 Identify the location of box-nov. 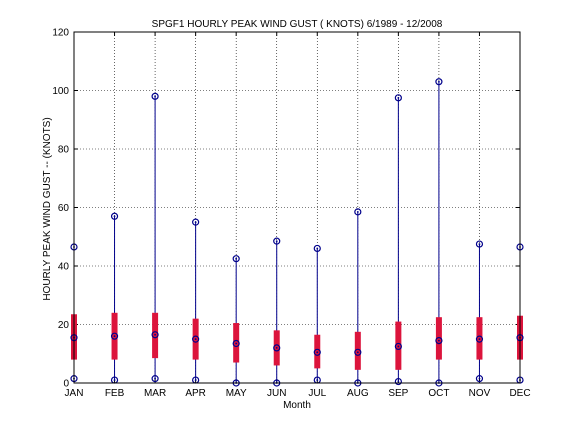
(479, 311).